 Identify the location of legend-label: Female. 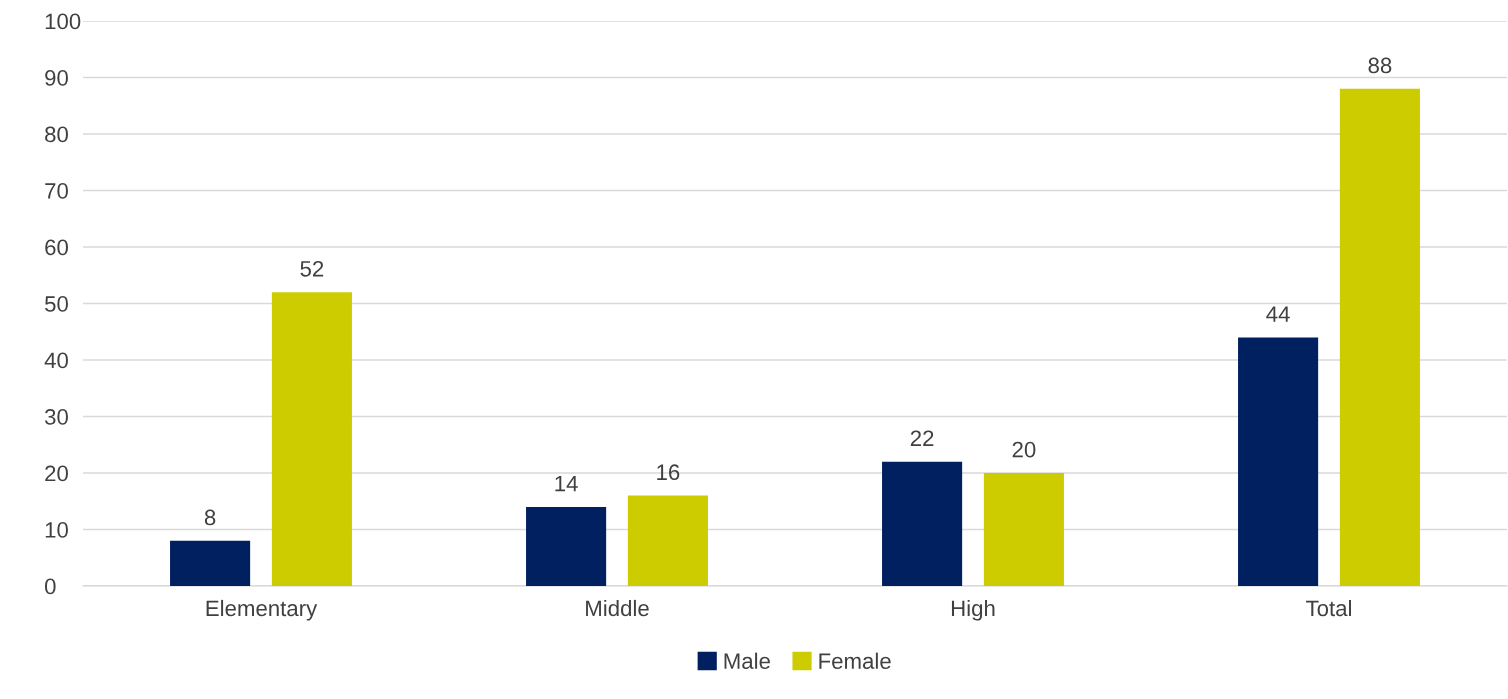
(855, 660).